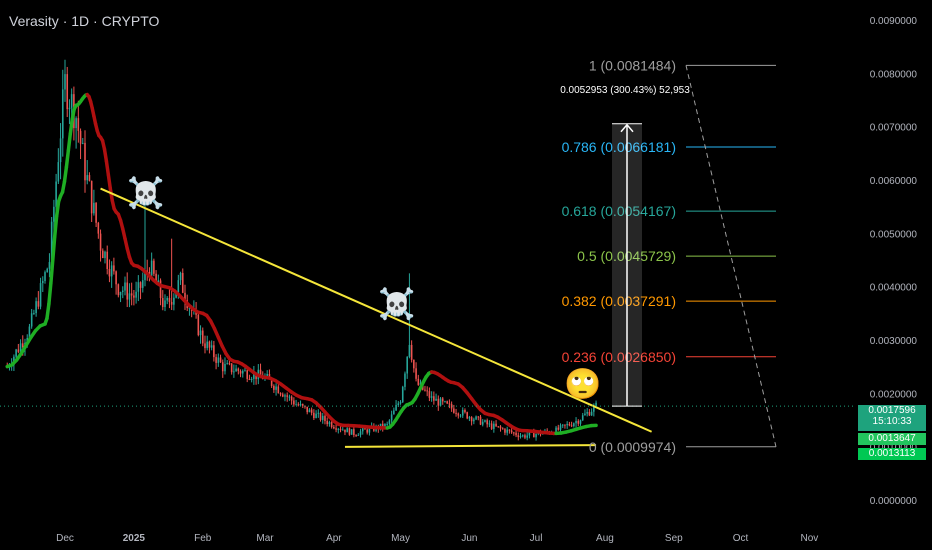 This screenshot has width=932, height=550. Describe the element at coordinates (894, 501) in the screenshot. I see `y-tick-label: 0.0000000` at that location.